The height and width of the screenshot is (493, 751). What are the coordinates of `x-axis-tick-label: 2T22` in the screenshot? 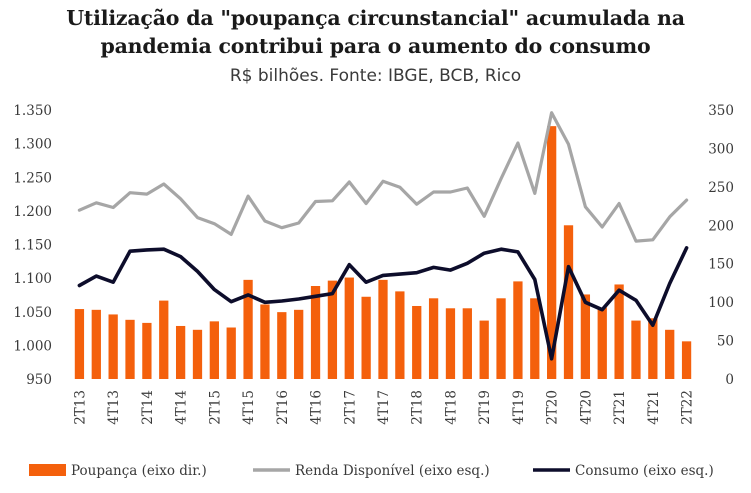 It's located at (688, 407).